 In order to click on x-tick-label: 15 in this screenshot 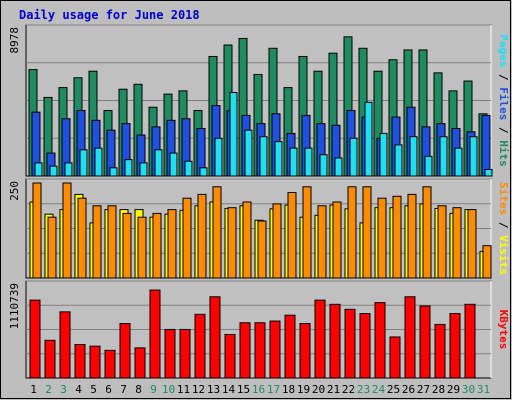, I will do `click(243, 389)`.